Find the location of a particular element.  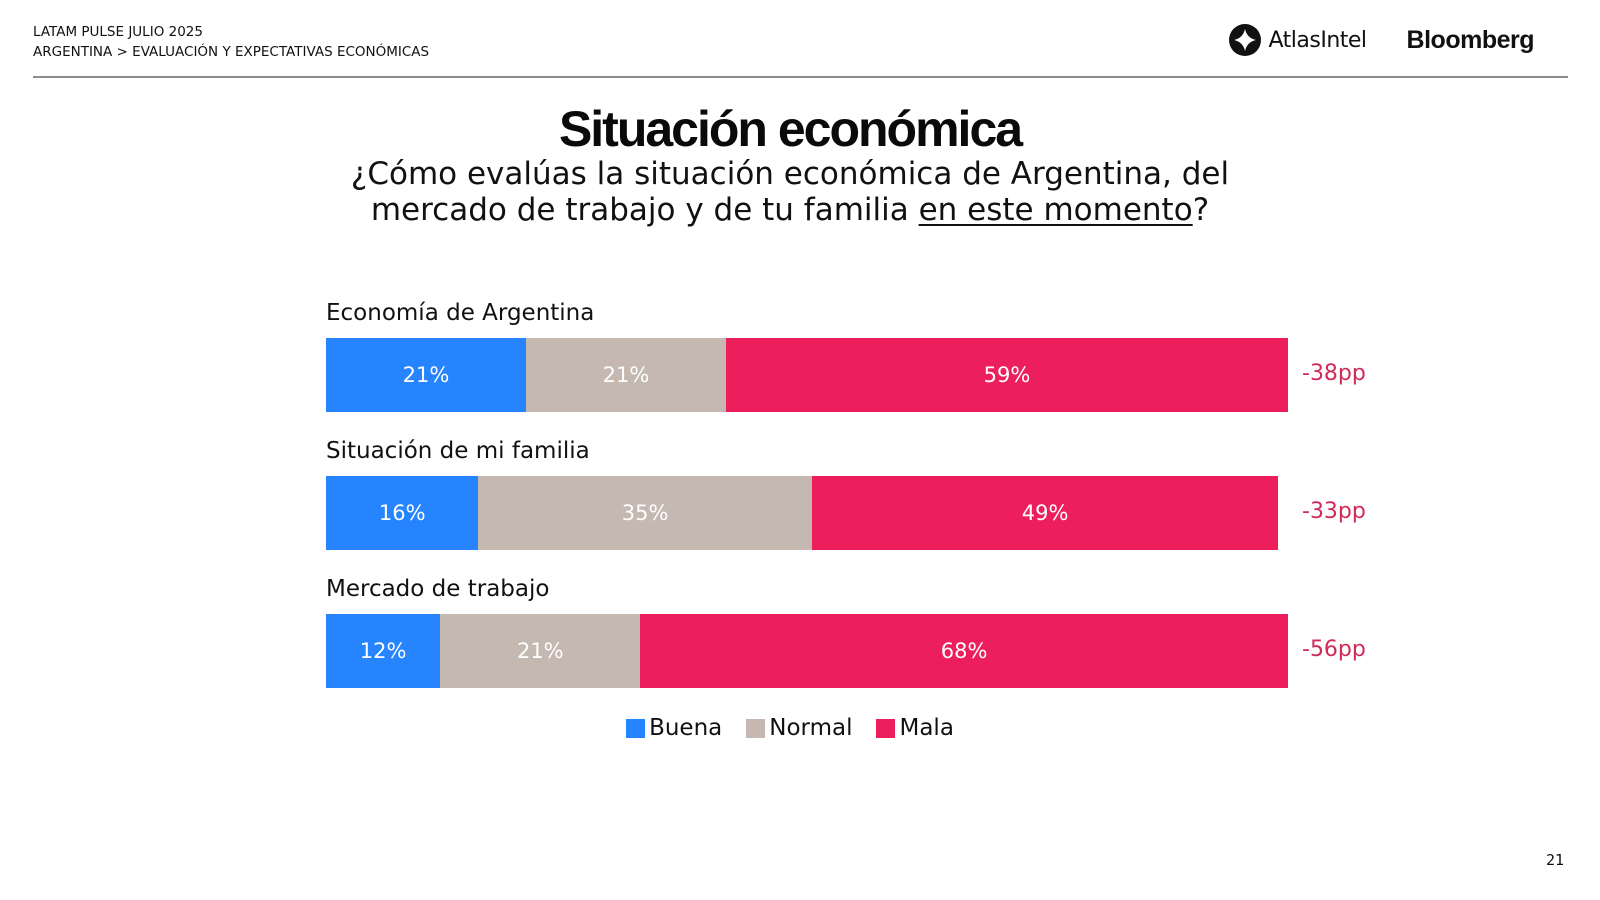

legend-label-mala: Mala is located at coordinates (926, 728).